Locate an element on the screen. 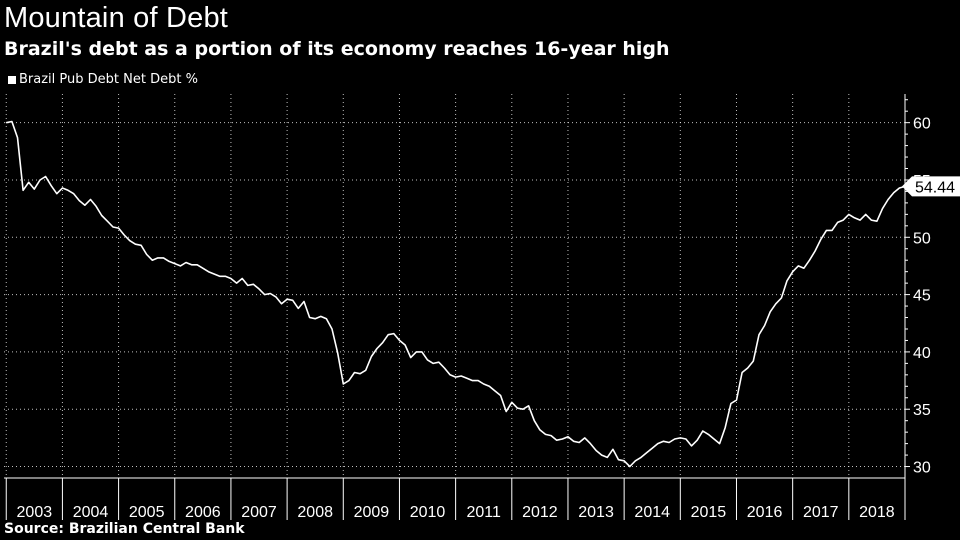 This screenshot has height=540, width=960. legend: Brazil Pub Debt Net Debt % is located at coordinates (103, 79).